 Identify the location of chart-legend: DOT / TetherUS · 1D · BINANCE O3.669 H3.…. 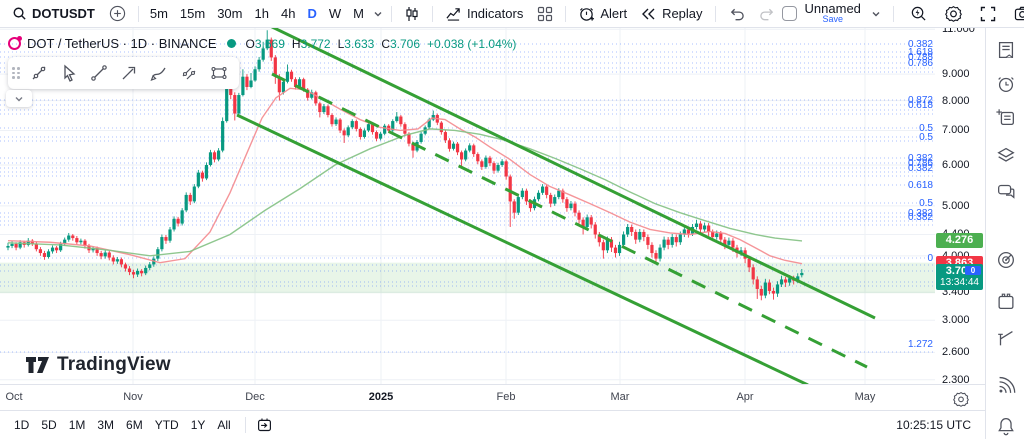
(262, 43).